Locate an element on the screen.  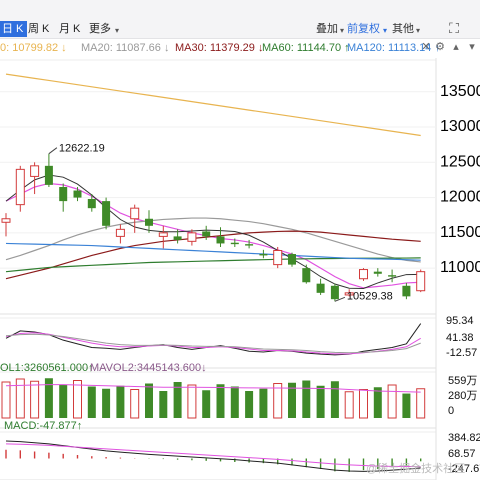
ma20-line is located at coordinates (213, 240).